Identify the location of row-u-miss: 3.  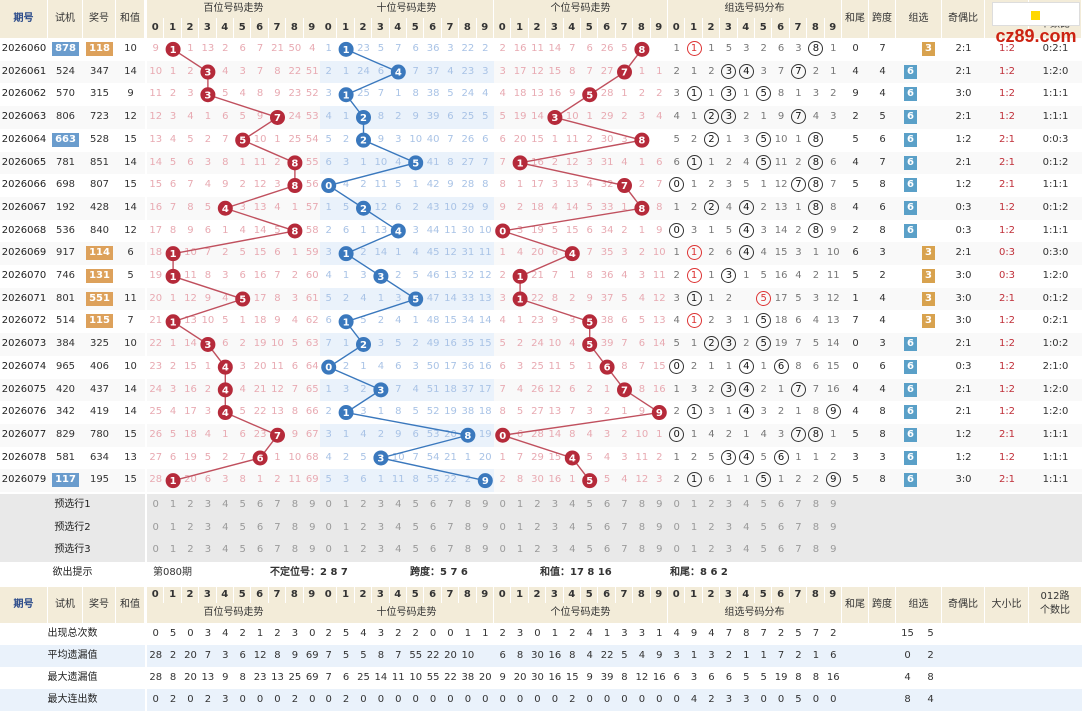
(642, 117).